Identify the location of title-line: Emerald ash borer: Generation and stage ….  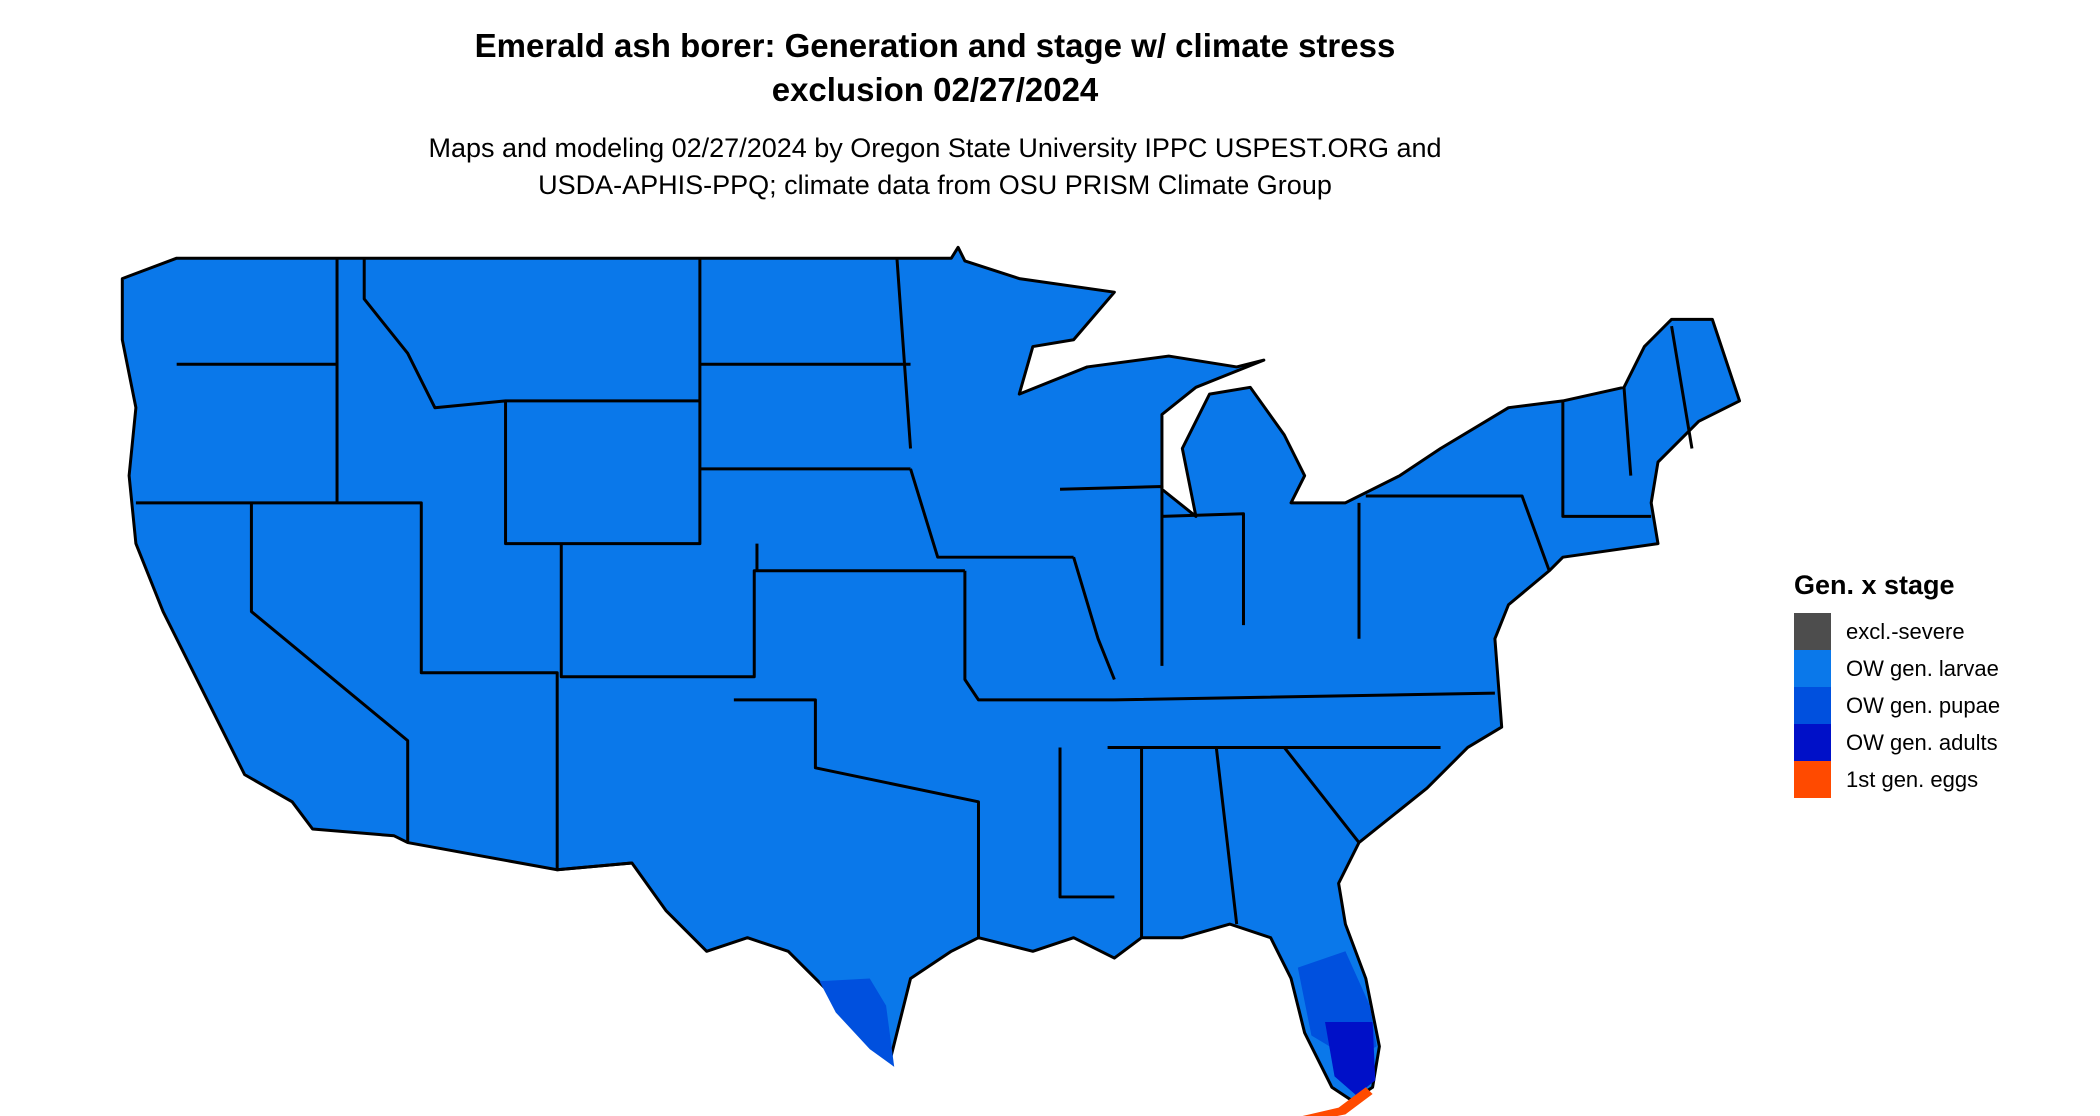
(935, 45).